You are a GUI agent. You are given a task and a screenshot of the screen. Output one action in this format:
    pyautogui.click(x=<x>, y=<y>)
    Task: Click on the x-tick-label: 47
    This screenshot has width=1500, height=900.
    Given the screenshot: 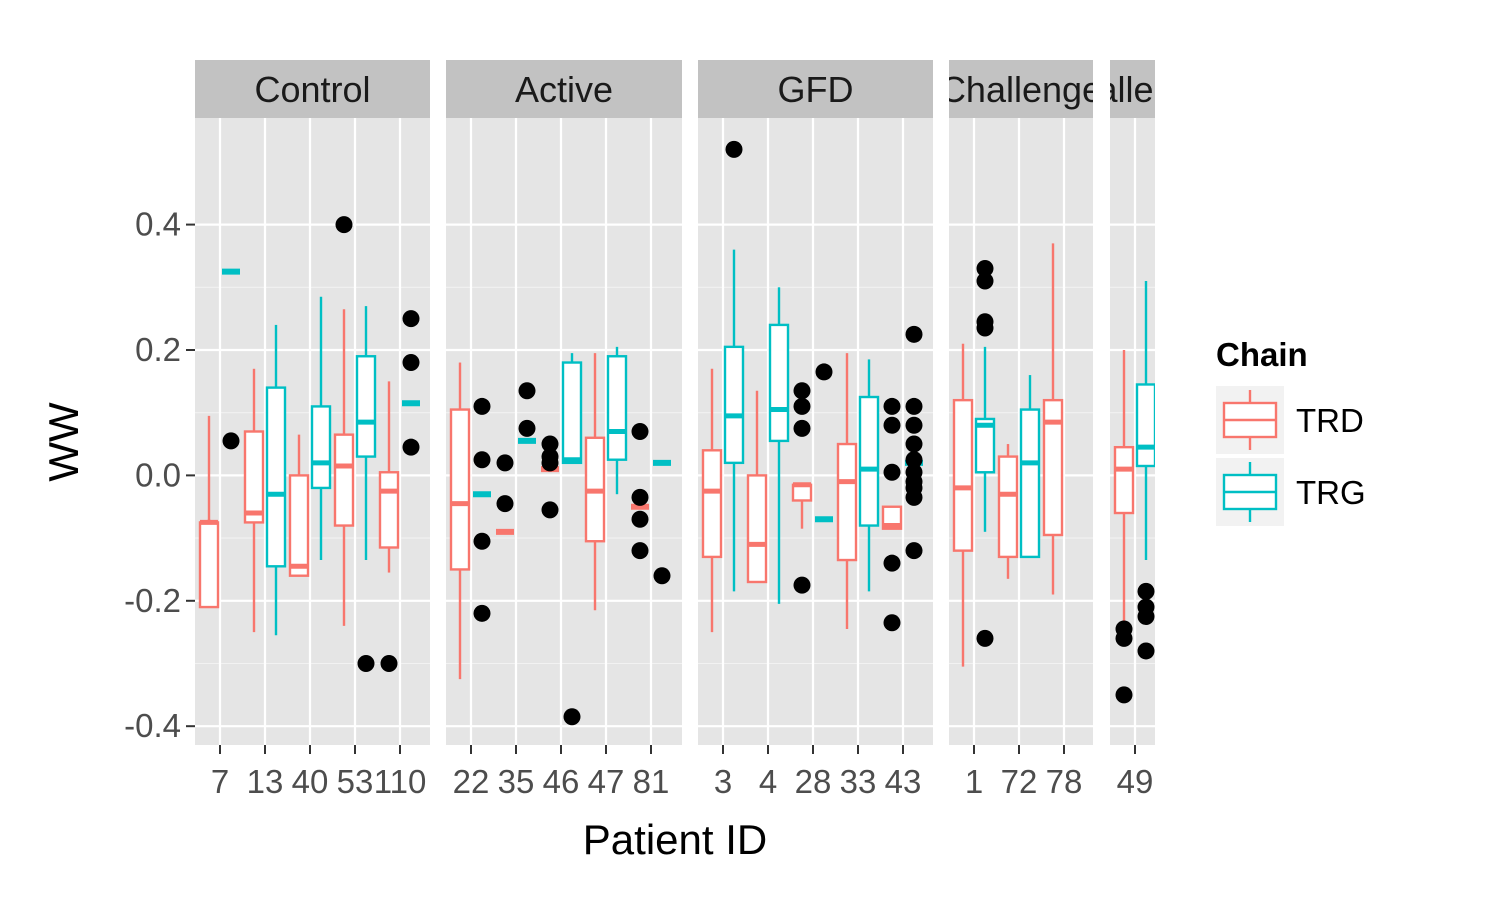 What is the action you would take?
    pyautogui.click(x=606, y=781)
    